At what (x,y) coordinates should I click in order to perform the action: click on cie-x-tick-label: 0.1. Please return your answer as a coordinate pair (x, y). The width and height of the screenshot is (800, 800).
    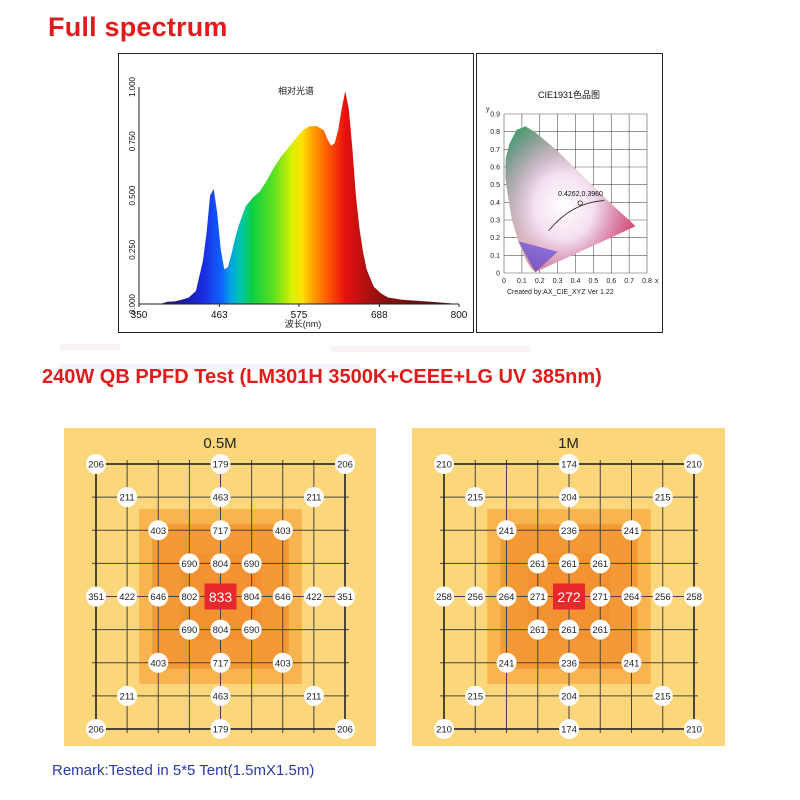
    Looking at the image, I should click on (522, 281).